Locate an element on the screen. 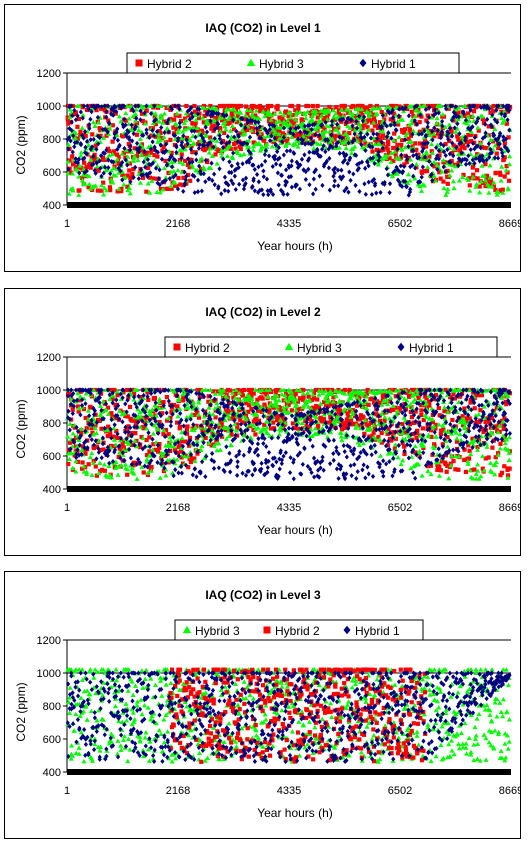 The height and width of the screenshot is (845, 529). x-tick-label: 4335 is located at coordinates (289, 224).